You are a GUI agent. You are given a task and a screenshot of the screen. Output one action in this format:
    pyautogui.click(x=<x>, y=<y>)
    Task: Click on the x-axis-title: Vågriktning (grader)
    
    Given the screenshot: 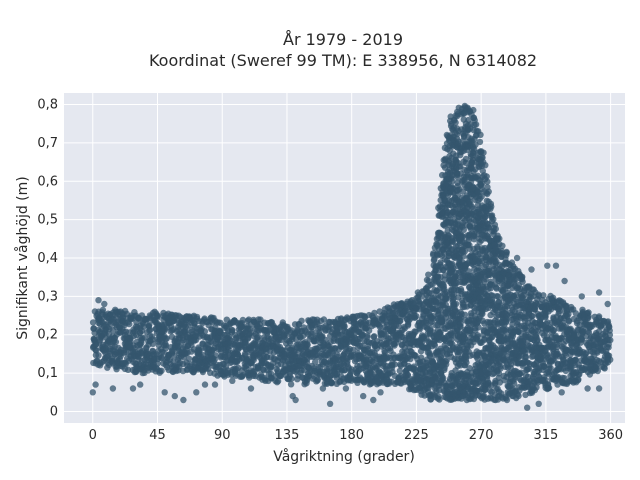 What is the action you would take?
    pyautogui.click(x=344, y=456)
    